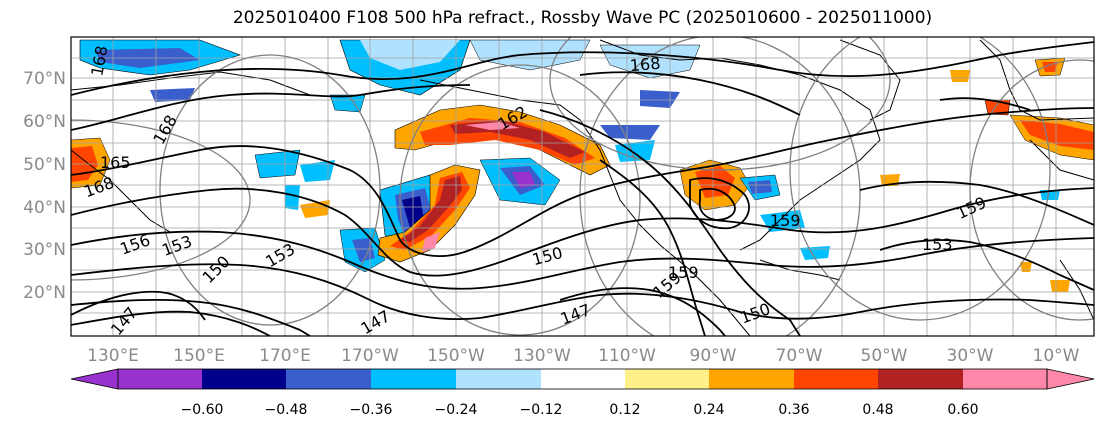 The image size is (1105, 429). What do you see at coordinates (962, 410) in the screenshot?
I see `colorbar-tick-label: 0.60` at bounding box center [962, 410].